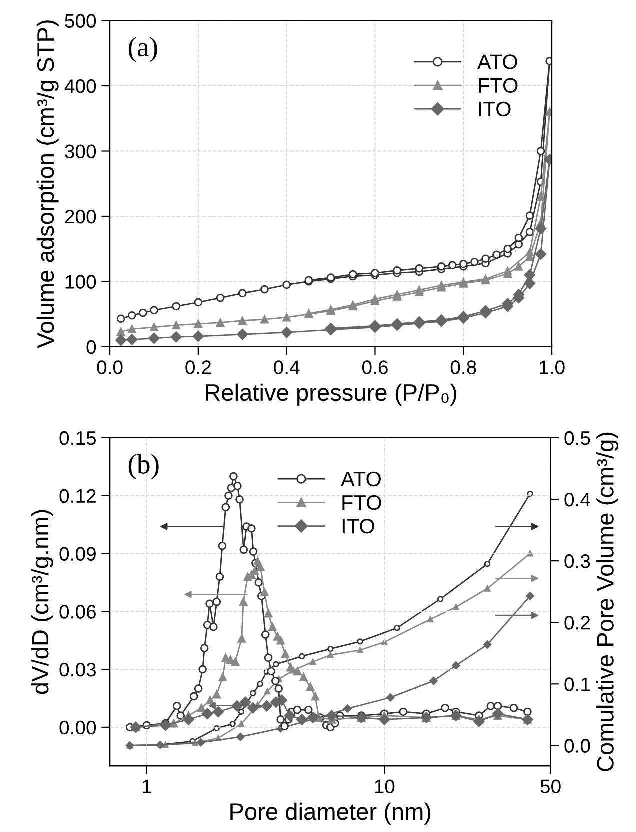 This screenshot has width=636, height=832. I want to click on x-tick-label: 0.4, so click(287, 367).